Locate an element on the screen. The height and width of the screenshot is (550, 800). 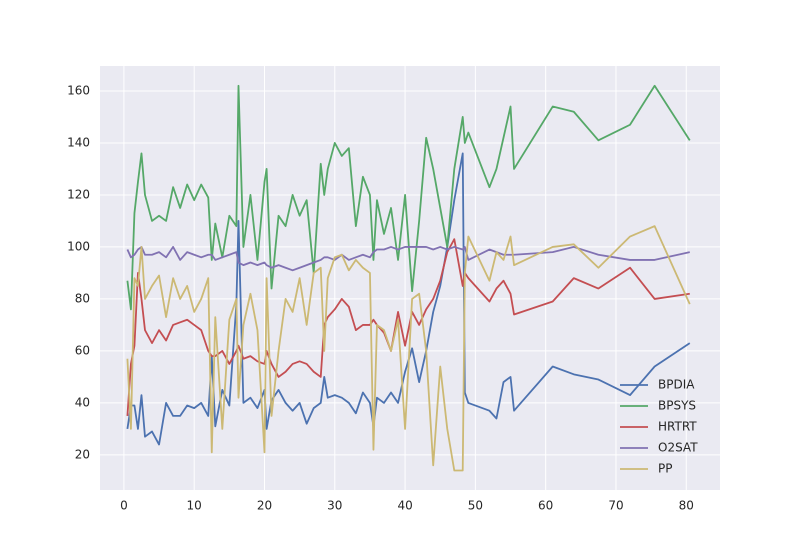
legend-label: PP is located at coordinates (665, 469).